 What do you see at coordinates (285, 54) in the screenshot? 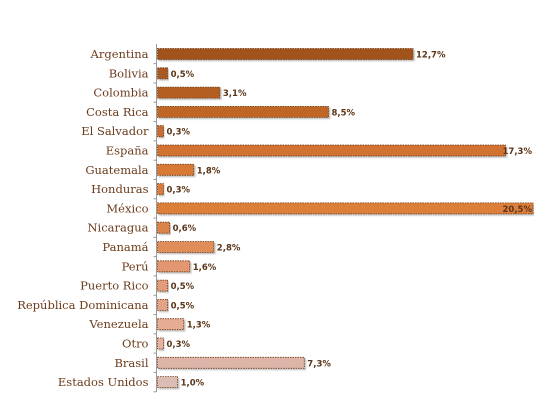
I see `bar-argentina` at bounding box center [285, 54].